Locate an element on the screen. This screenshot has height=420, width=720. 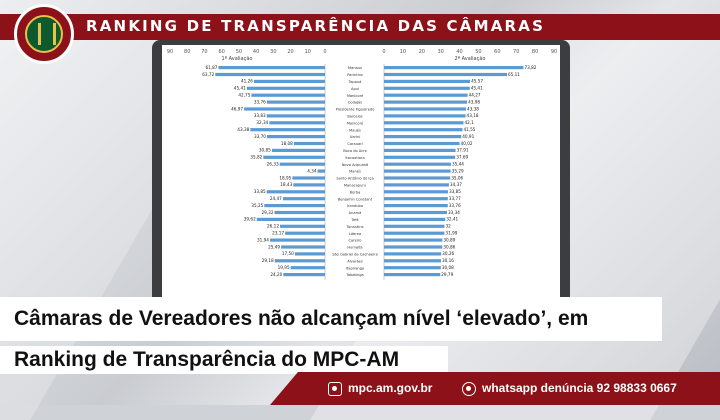
category-label: Manés is located at coordinates (355, 172).